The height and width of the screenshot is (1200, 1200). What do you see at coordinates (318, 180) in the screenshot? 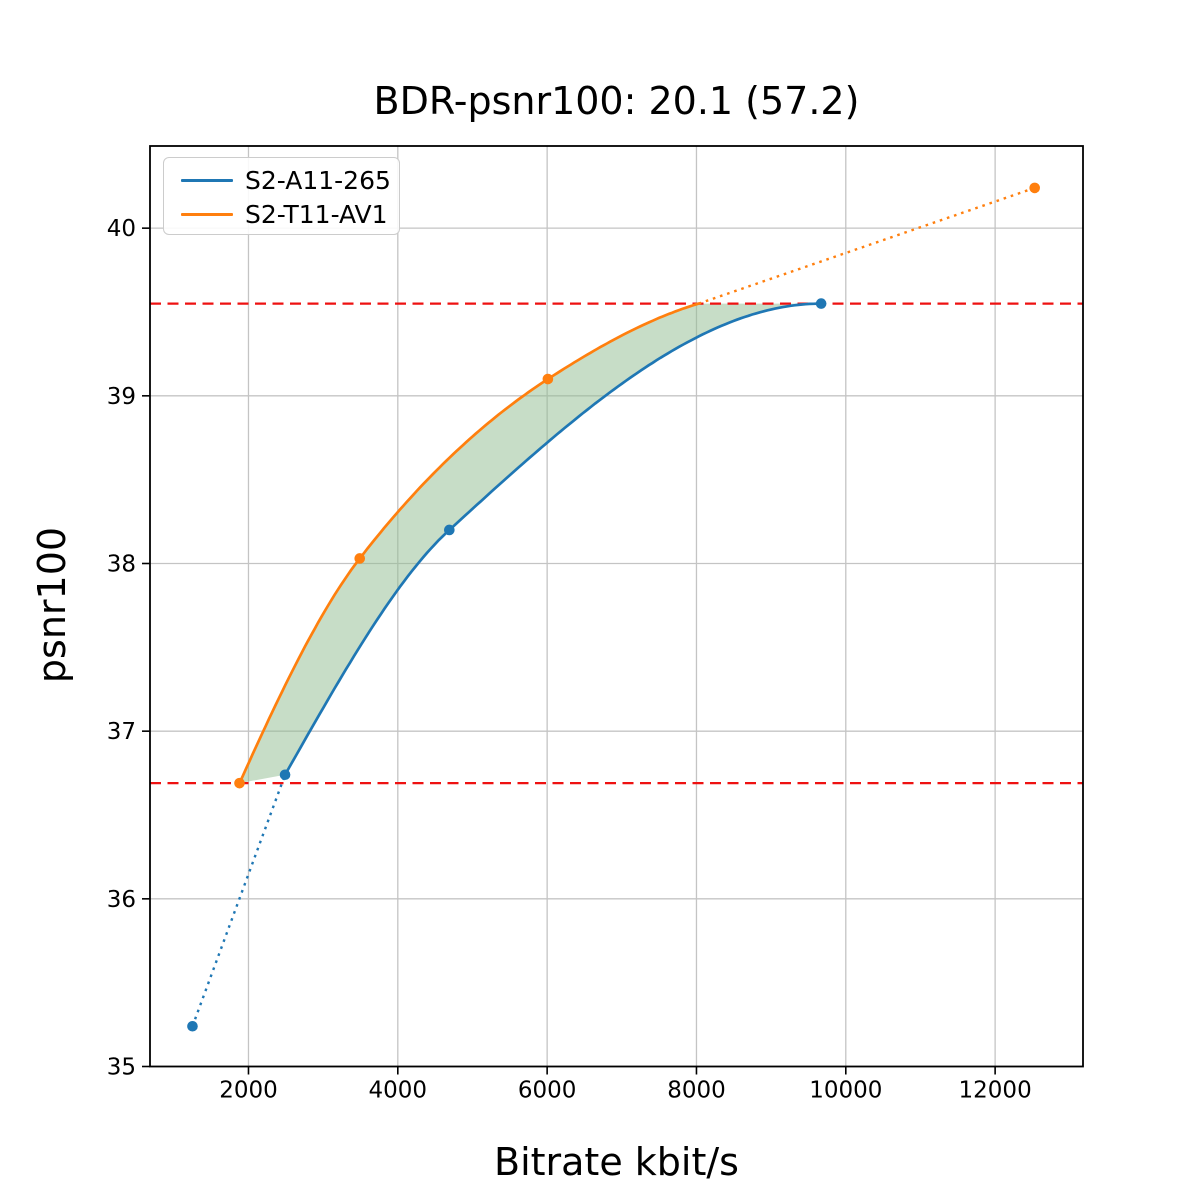
I see `legend-label: S2-A11-265` at bounding box center [318, 180].